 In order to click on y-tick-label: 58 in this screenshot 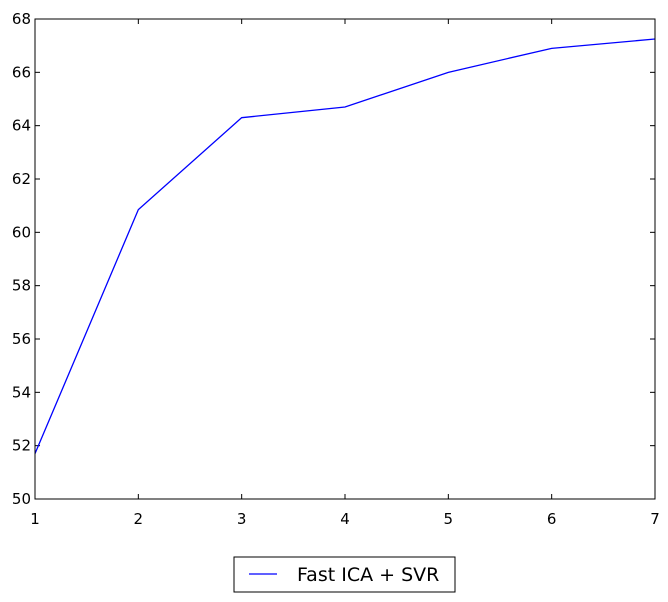, I will do `click(21, 286)`.